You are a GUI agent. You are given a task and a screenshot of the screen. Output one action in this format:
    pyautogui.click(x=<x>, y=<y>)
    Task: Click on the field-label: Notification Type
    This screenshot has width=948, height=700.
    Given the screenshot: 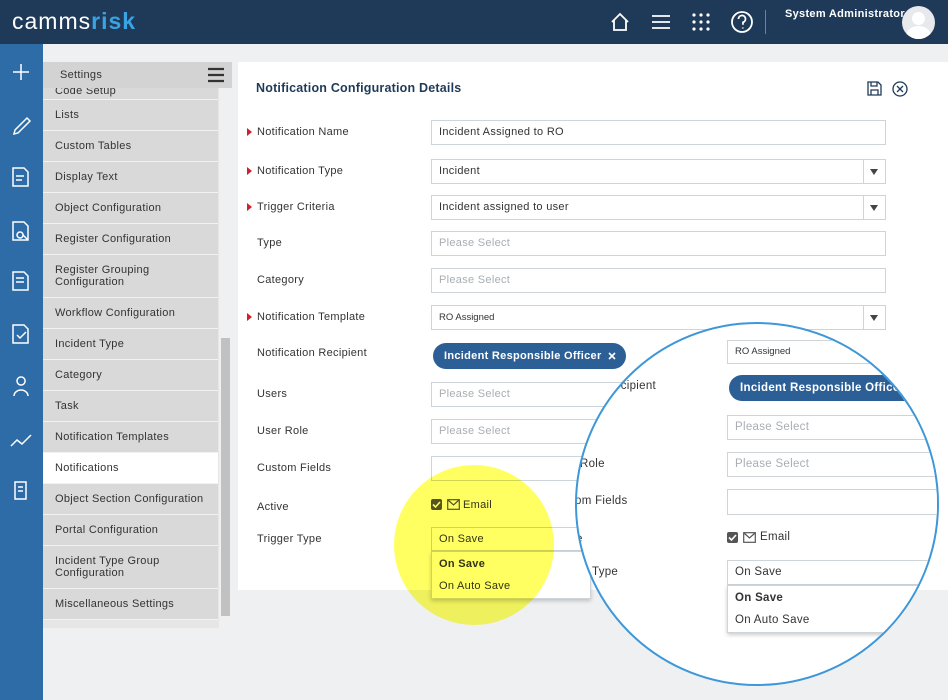 What is the action you would take?
    pyautogui.click(x=300, y=171)
    